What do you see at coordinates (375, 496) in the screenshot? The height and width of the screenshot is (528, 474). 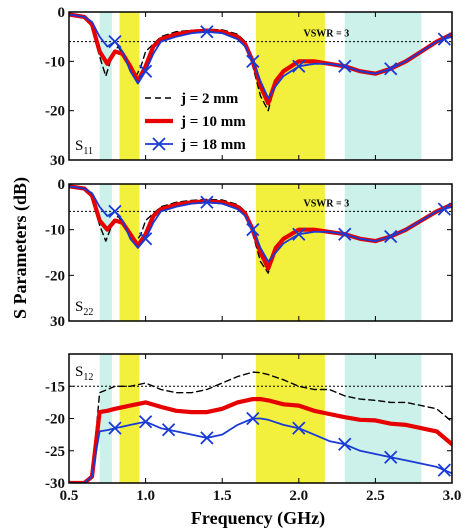 I see `x-tick-label-4: 2.5` at bounding box center [375, 496].